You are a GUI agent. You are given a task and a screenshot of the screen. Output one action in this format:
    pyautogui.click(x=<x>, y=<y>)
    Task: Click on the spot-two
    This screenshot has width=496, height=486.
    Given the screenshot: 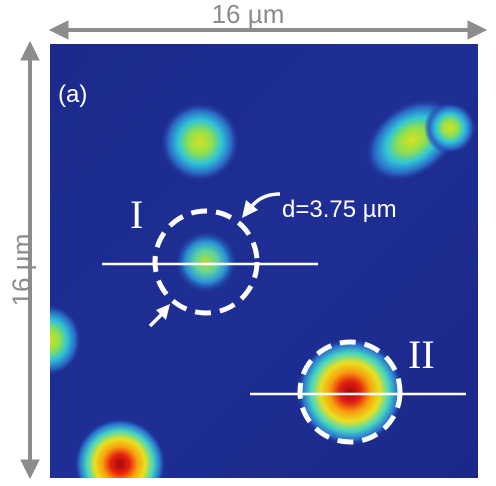 What is the action you would take?
    pyautogui.click(x=350, y=392)
    